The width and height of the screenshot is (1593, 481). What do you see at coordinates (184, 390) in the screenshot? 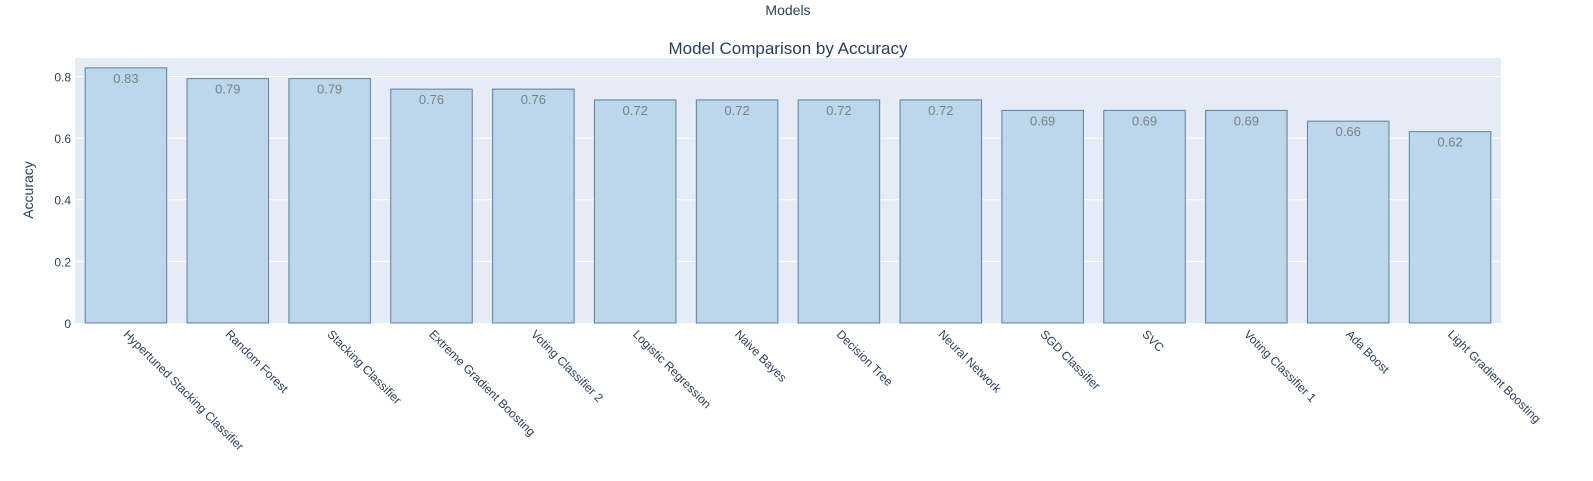
I see `x-tick-label: Hypertuned Stacking Classifier` at bounding box center [184, 390].